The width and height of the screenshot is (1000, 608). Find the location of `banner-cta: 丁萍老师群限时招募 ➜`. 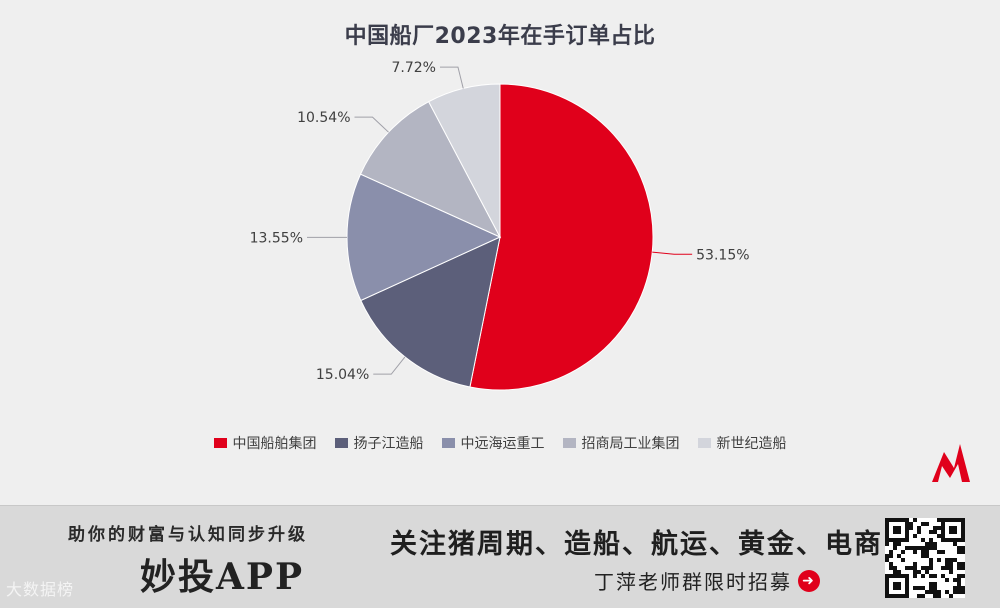

banner-cta: 丁萍老师群限时招募 ➜ is located at coordinates (707, 580).